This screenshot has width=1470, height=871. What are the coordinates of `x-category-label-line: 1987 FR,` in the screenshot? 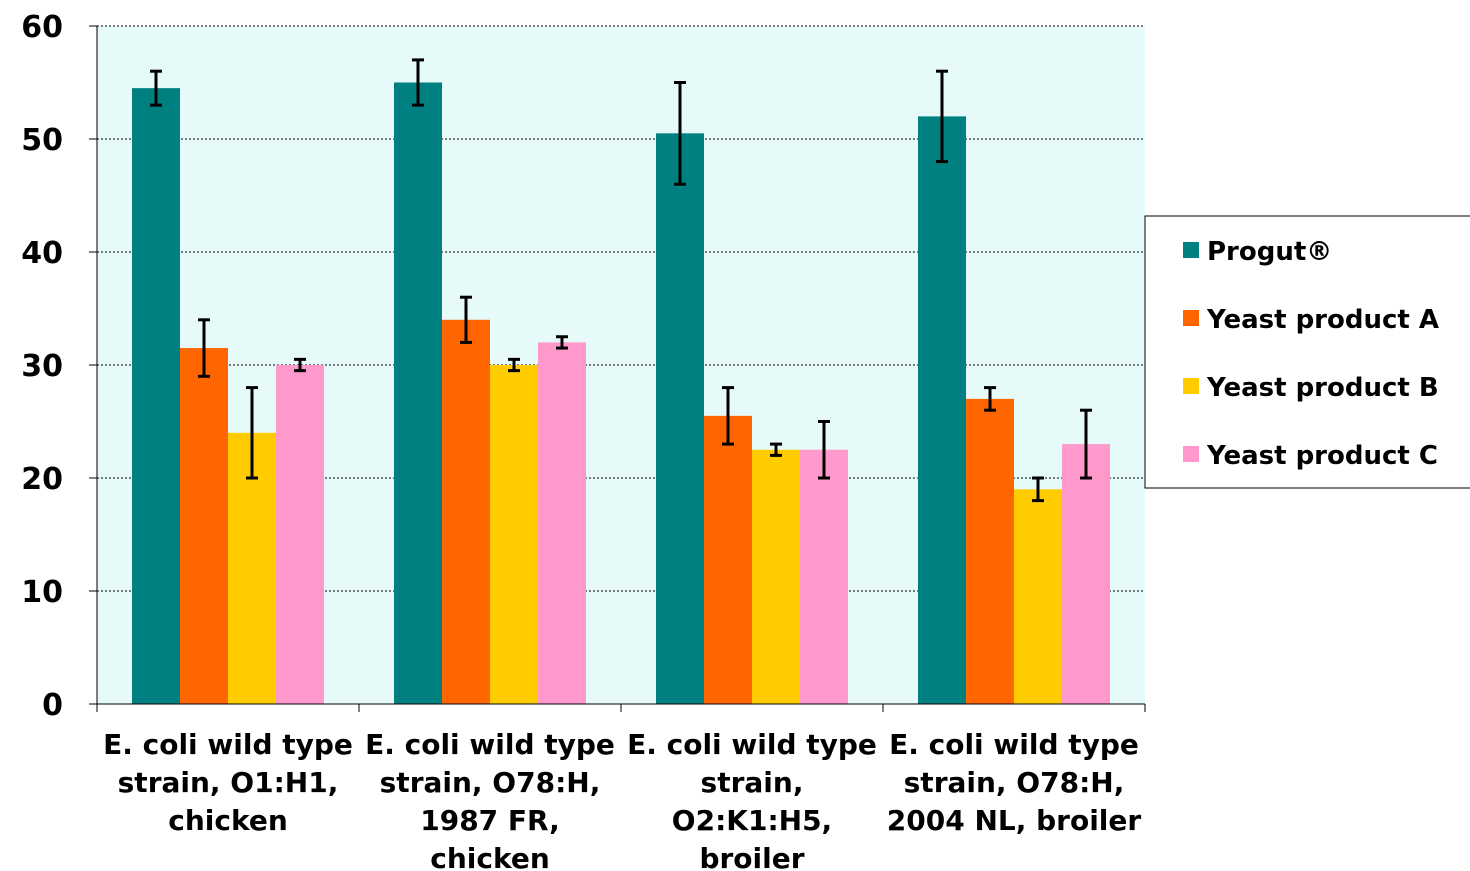 It's located at (490, 820).